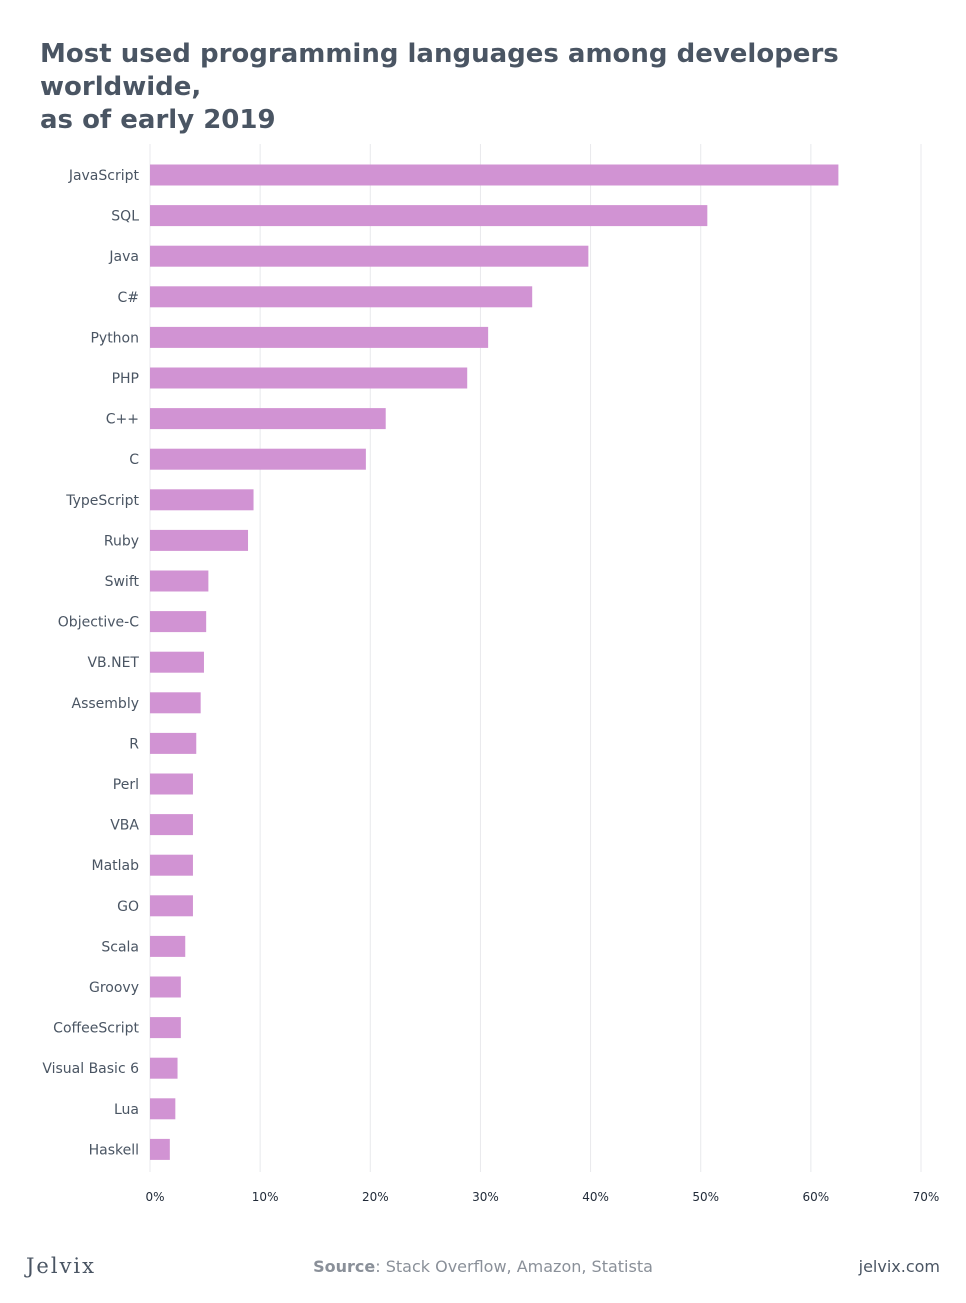  What do you see at coordinates (705, 1197) in the screenshot?
I see `x-tick-label: 50%` at bounding box center [705, 1197].